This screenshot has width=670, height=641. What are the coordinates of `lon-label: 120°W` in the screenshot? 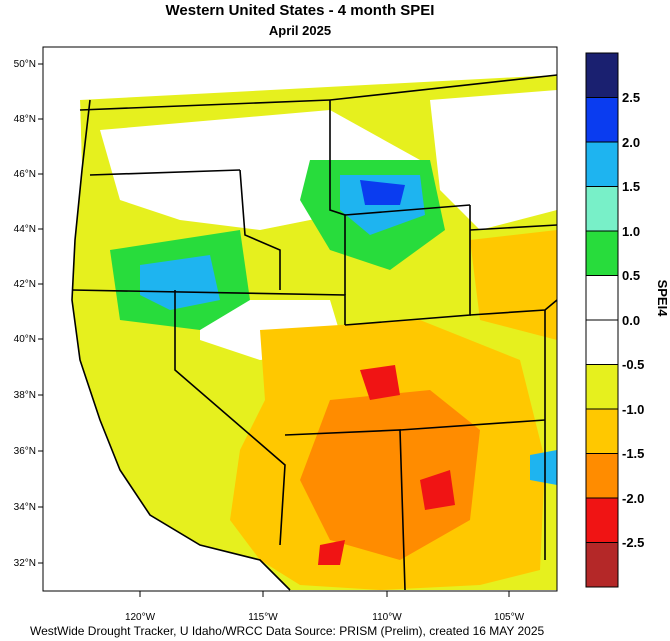 It's located at (140, 617).